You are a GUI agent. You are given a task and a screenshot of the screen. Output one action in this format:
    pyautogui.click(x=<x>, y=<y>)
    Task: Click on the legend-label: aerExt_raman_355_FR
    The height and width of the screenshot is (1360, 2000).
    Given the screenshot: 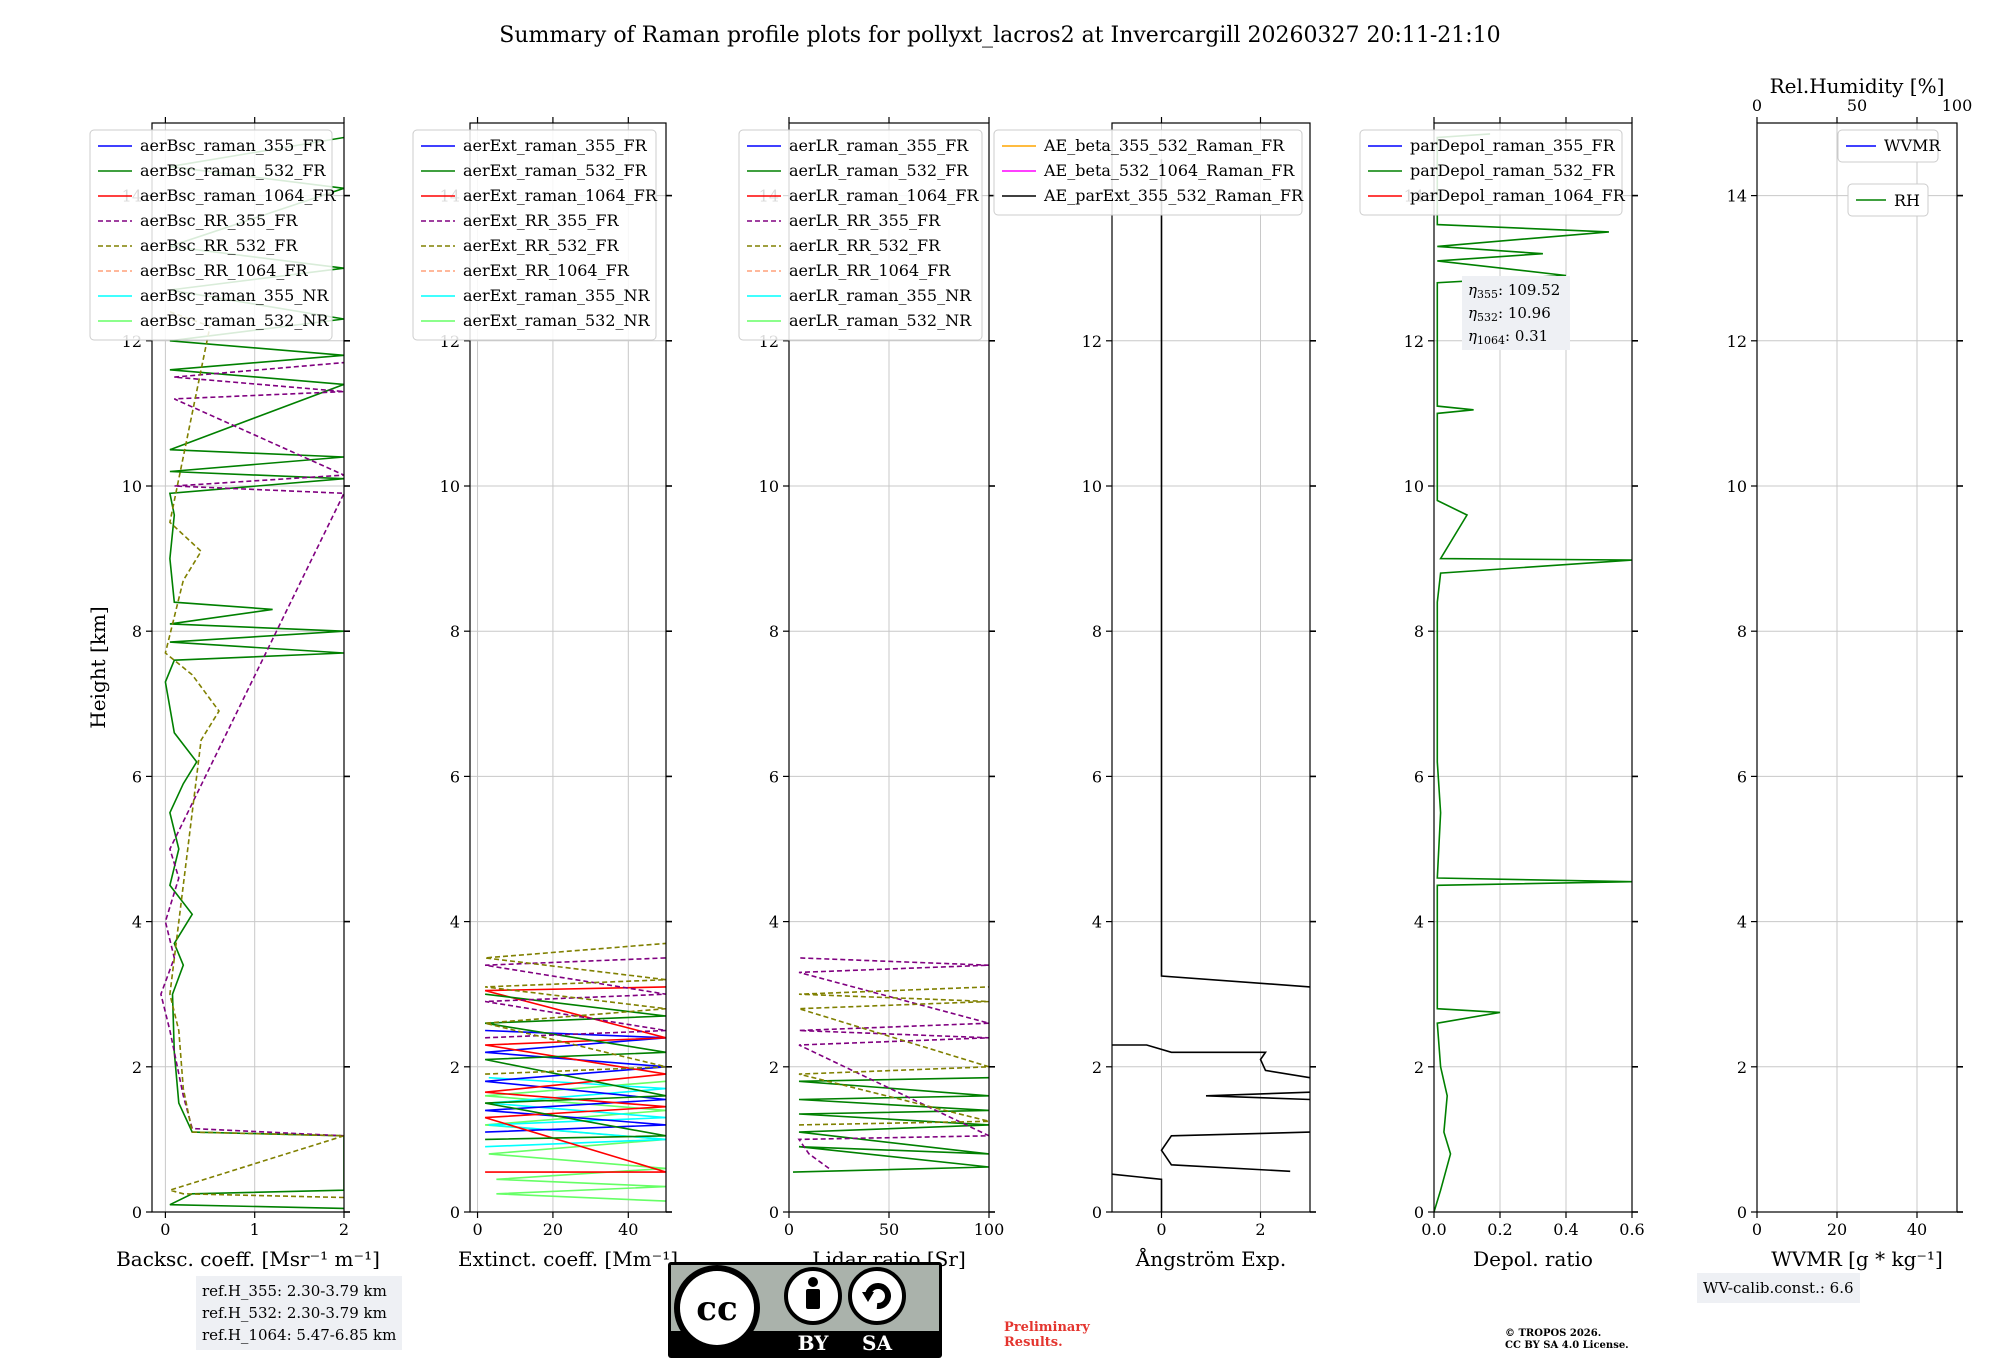 What is the action you would take?
    pyautogui.click(x=555, y=145)
    